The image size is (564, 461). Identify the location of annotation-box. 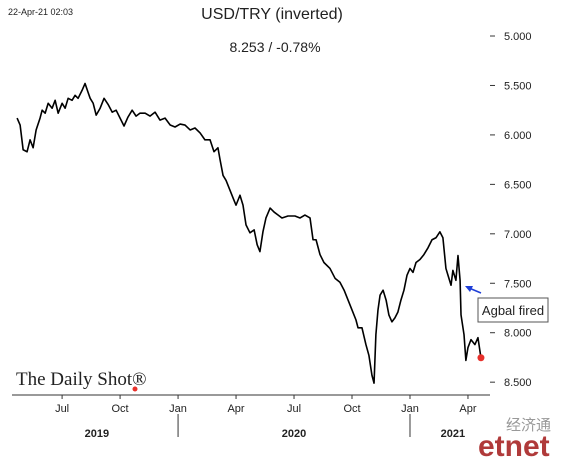
(513, 310).